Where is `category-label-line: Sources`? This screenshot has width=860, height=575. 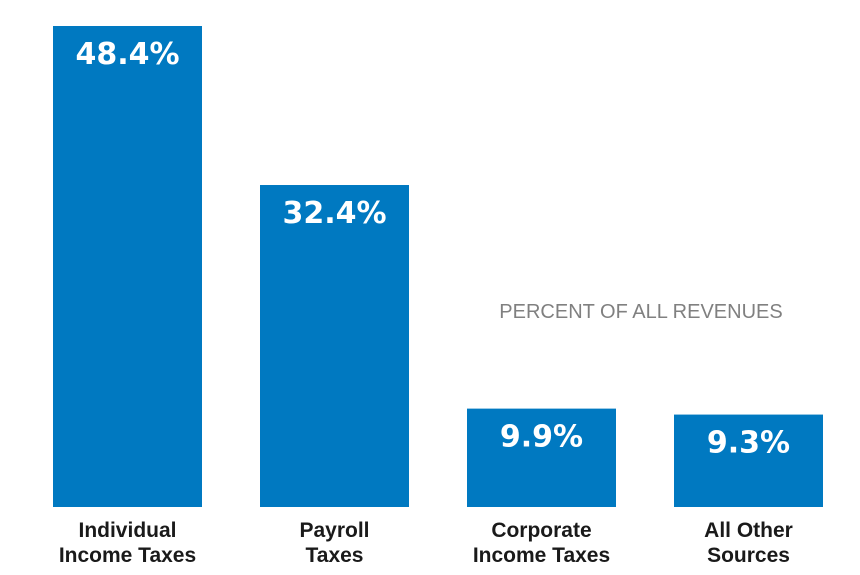
category-label-line: Sources is located at coordinates (748, 555).